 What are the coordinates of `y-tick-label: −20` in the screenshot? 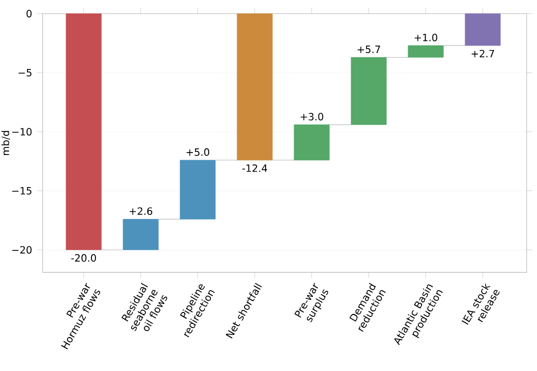 It's located at (22, 250).